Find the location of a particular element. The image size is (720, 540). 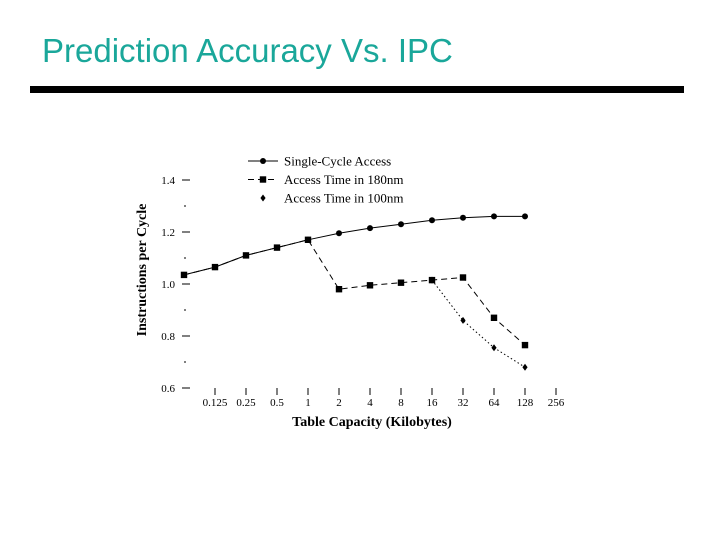

title-rule is located at coordinates (357, 89).